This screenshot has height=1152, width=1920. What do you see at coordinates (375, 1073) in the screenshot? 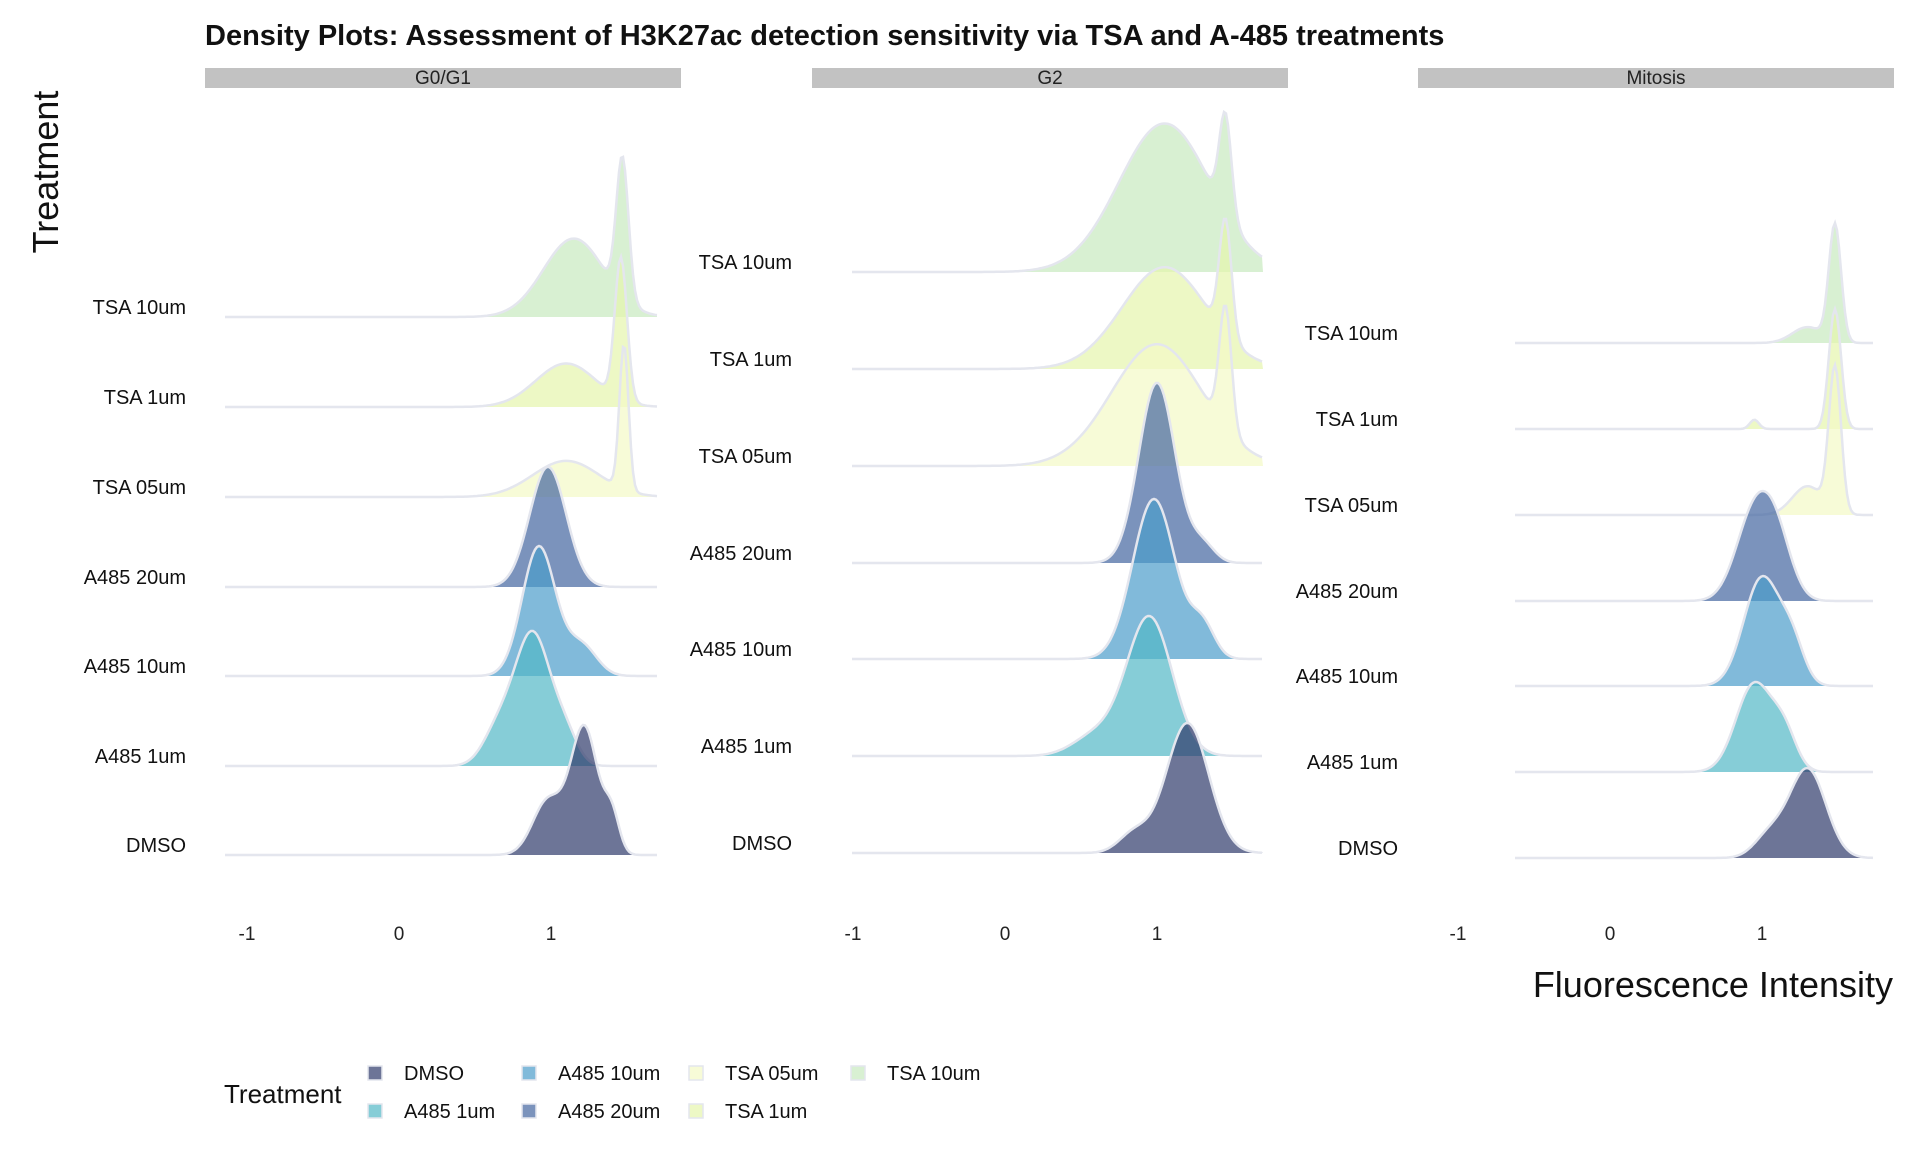
I see `legend-key-dmso` at bounding box center [375, 1073].